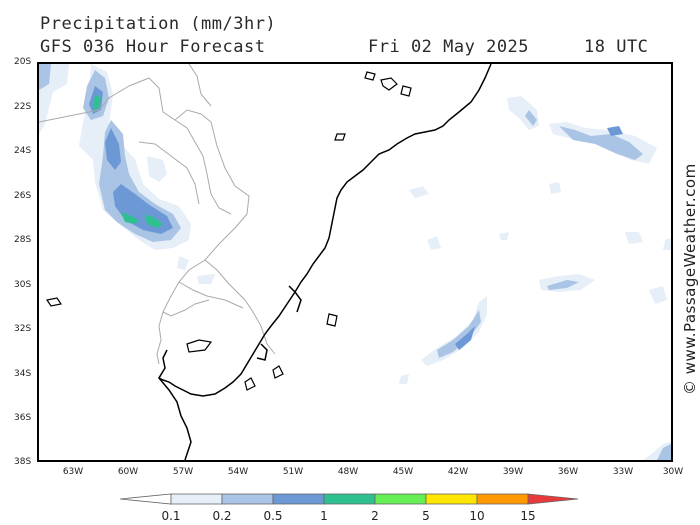 The width and height of the screenshot is (700, 525). What do you see at coordinates (348, 472) in the screenshot?
I see `lon-label: 48W` at bounding box center [348, 472].